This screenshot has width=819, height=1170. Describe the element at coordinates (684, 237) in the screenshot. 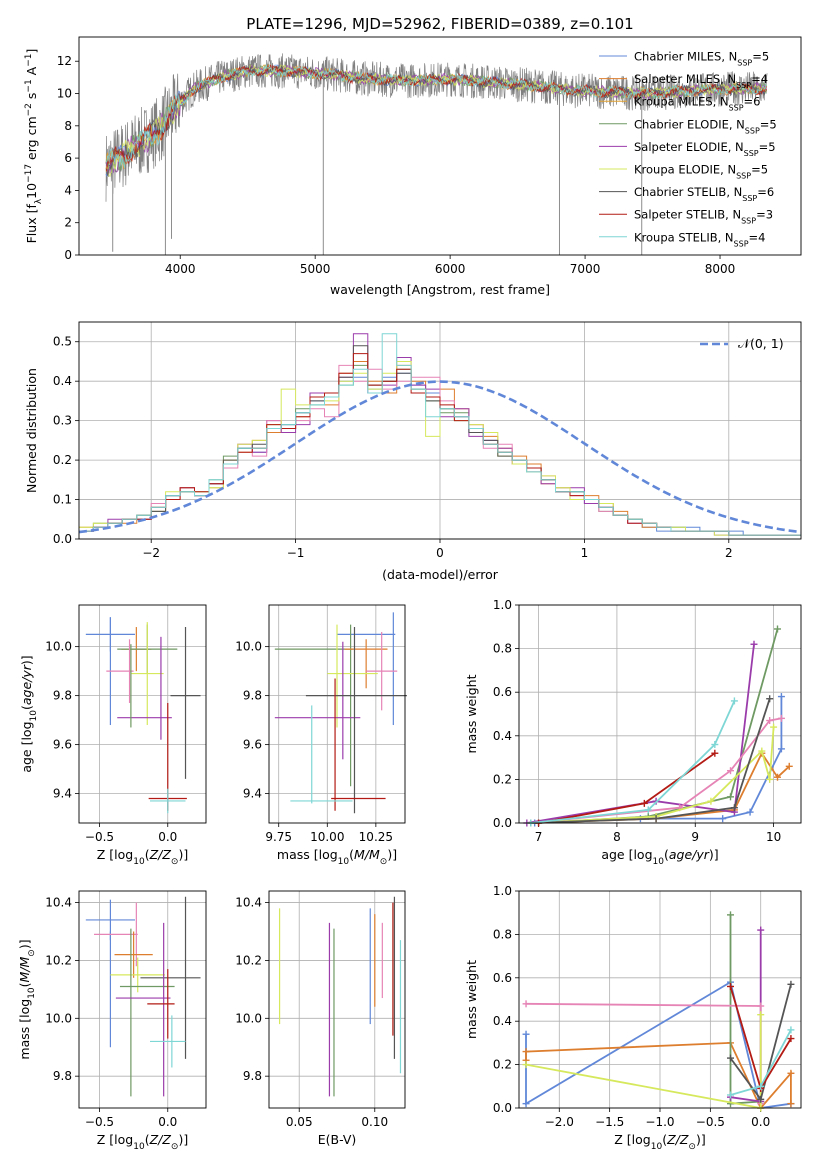

I see `legend-label-name: Kroupa STELIB, N` at that location.